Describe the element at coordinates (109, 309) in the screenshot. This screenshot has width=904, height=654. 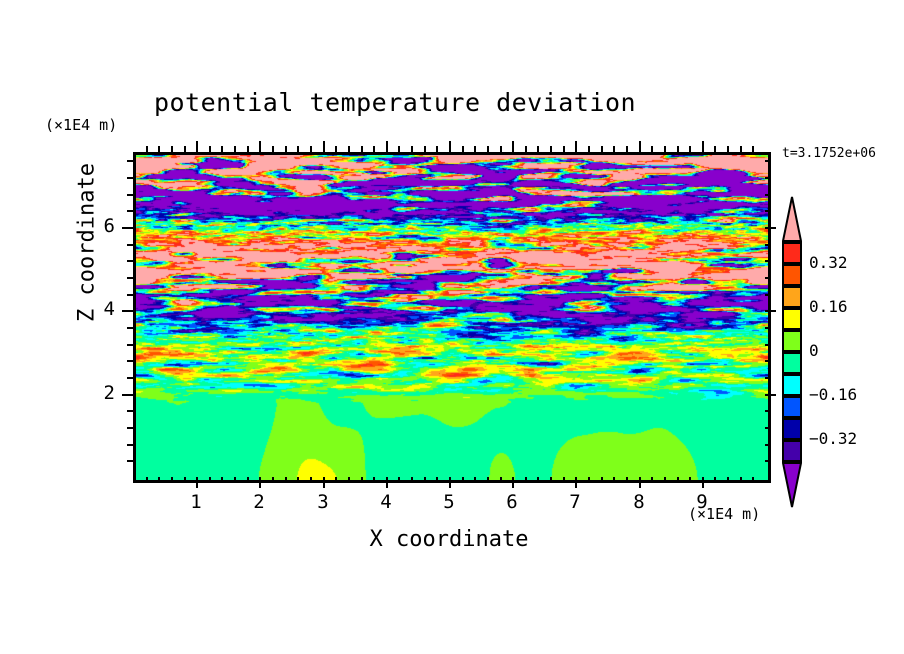
I see `y-tick-label: 4` at that location.